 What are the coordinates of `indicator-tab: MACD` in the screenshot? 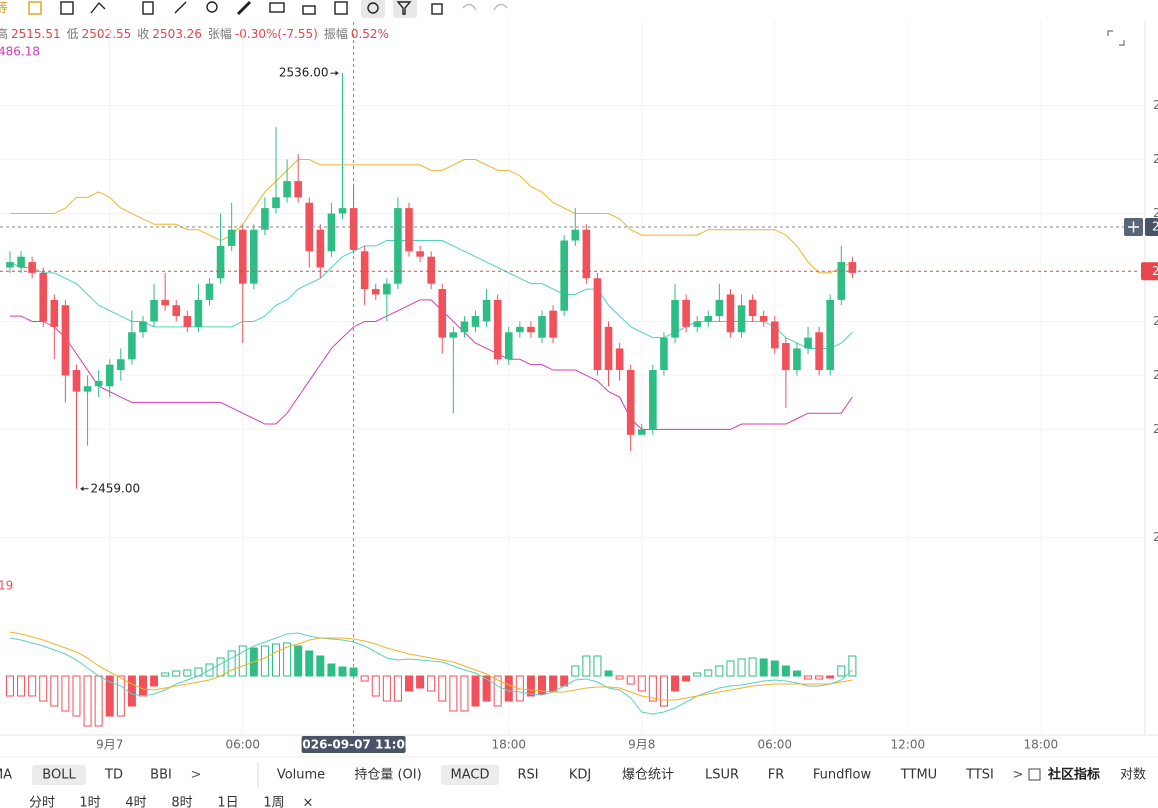 It's located at (470, 775).